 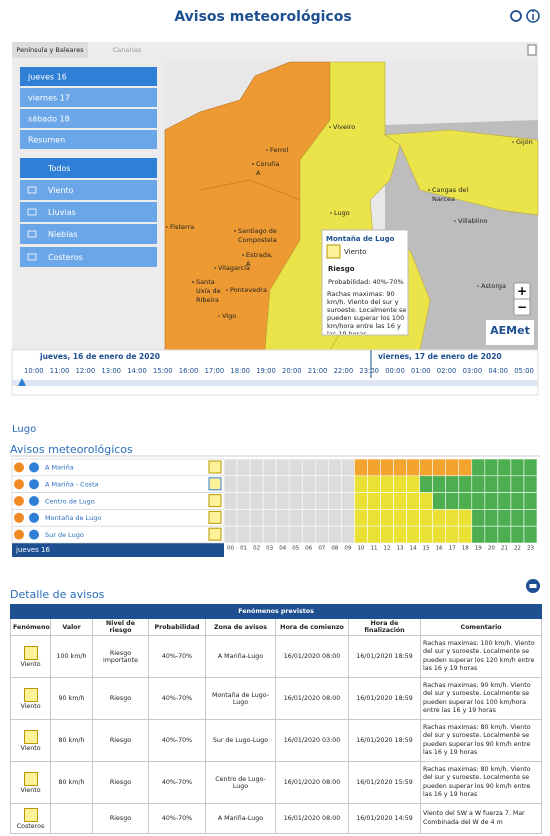 I want to click on place-label: Fisterra, so click(x=182, y=227).